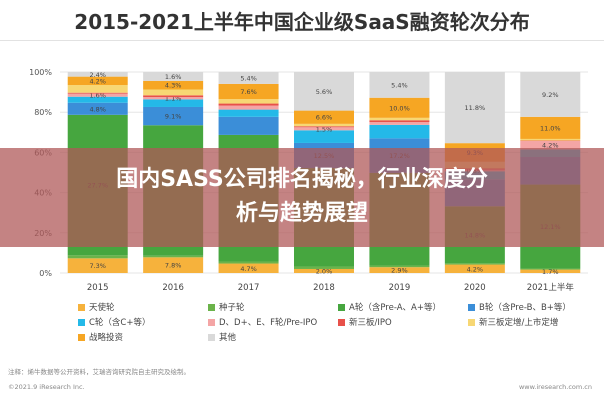  Describe the element at coordinates (120, 323) in the screenshot. I see `legend-label: C轮（含C+等）` at that location.